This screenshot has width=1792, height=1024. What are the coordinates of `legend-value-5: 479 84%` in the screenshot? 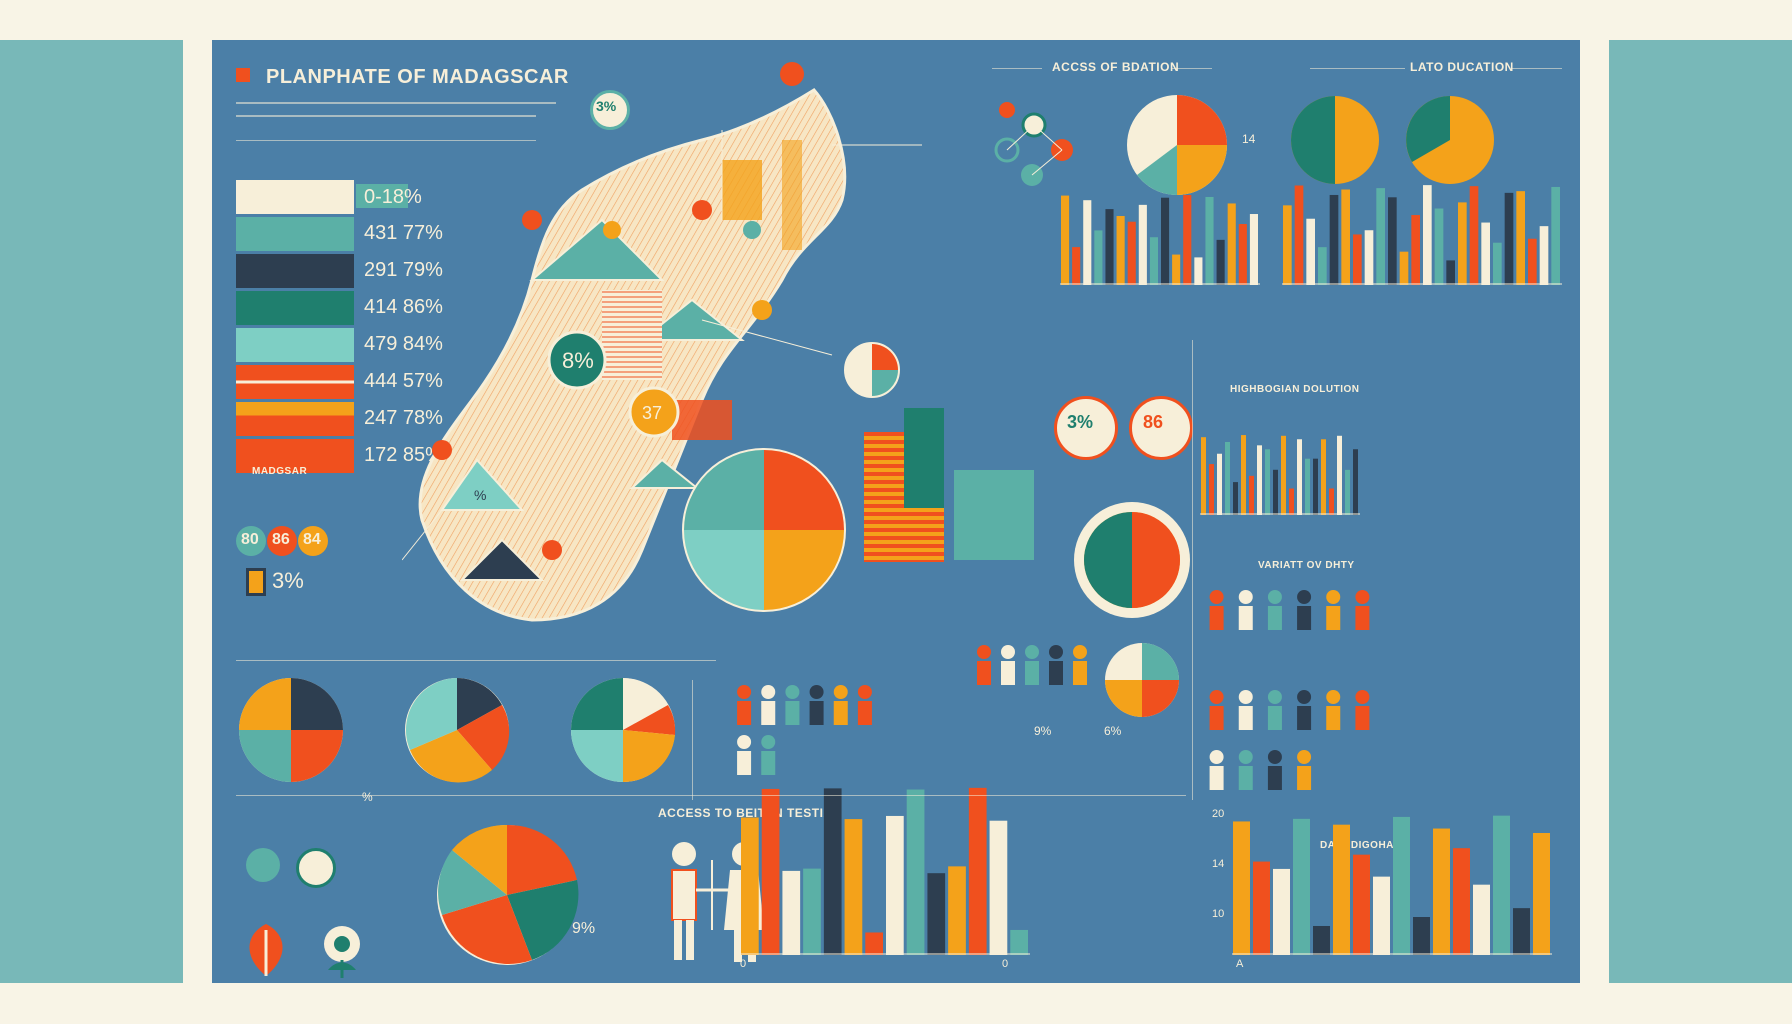 It's located at (403, 344).